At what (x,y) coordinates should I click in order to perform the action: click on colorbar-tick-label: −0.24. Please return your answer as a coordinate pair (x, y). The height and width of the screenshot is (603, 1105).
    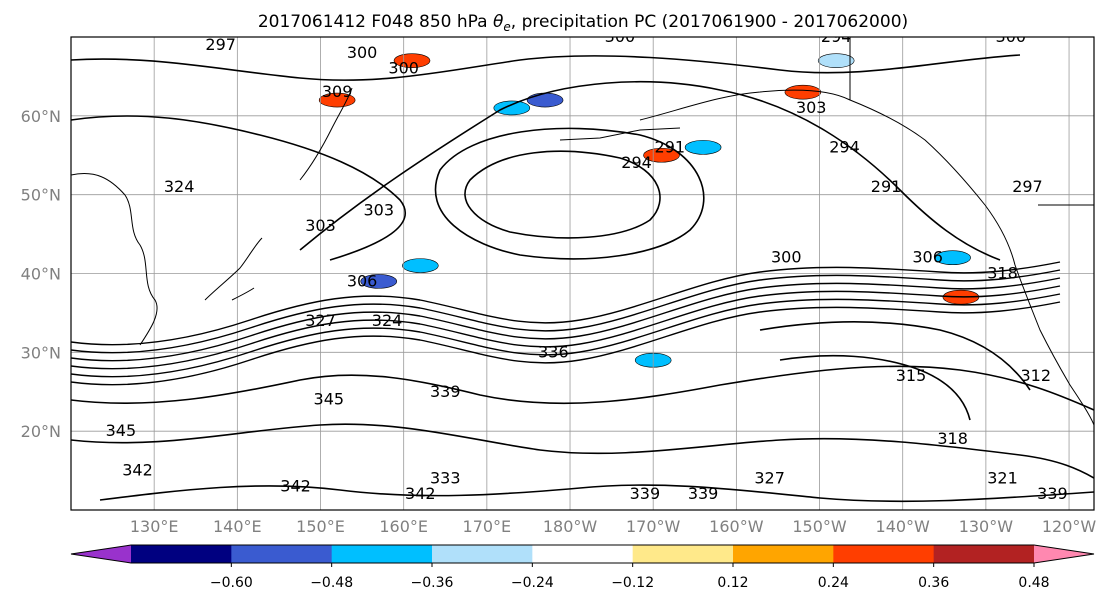
    Looking at the image, I should click on (532, 583).